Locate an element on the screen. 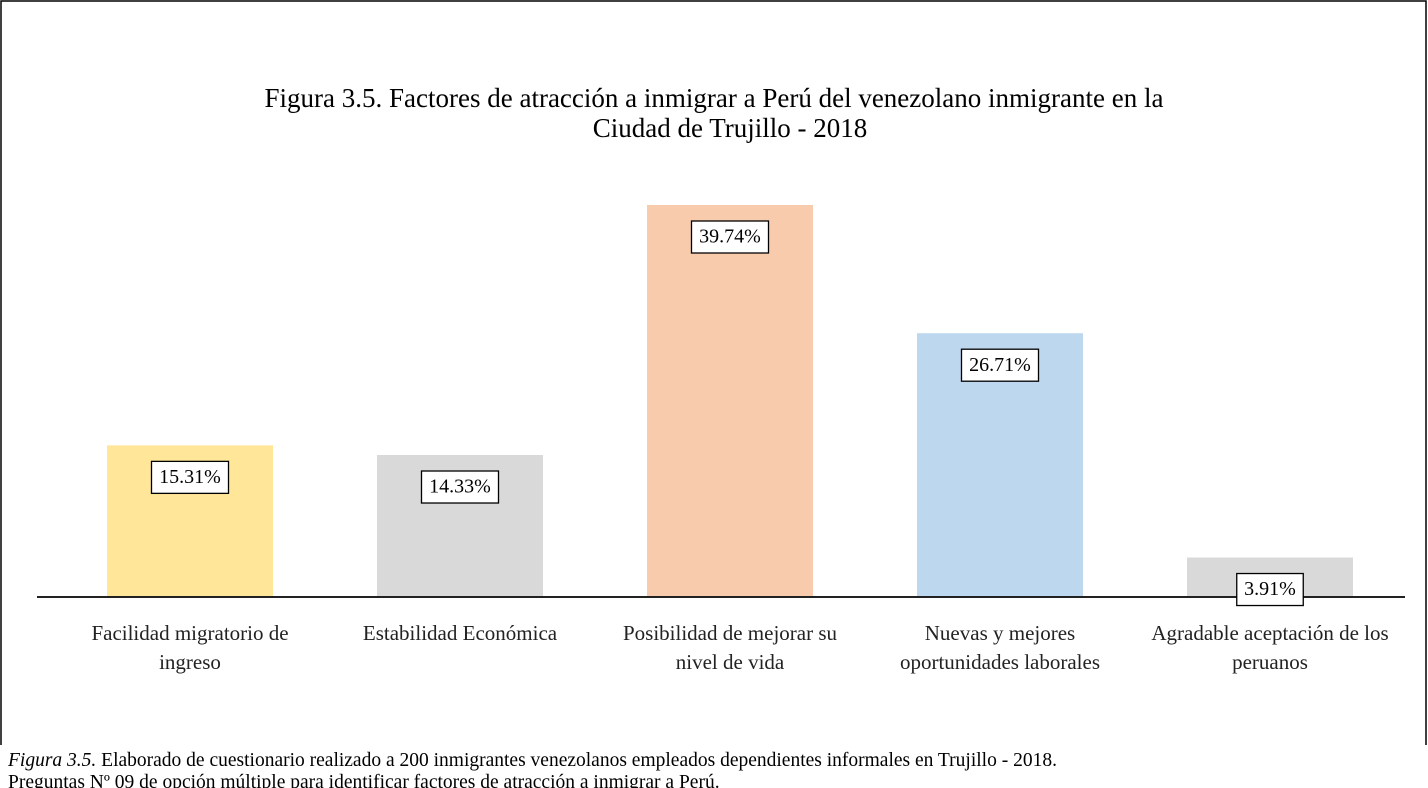  x-tick-label: Agradable aceptación de los peruanos is located at coordinates (1270, 647).